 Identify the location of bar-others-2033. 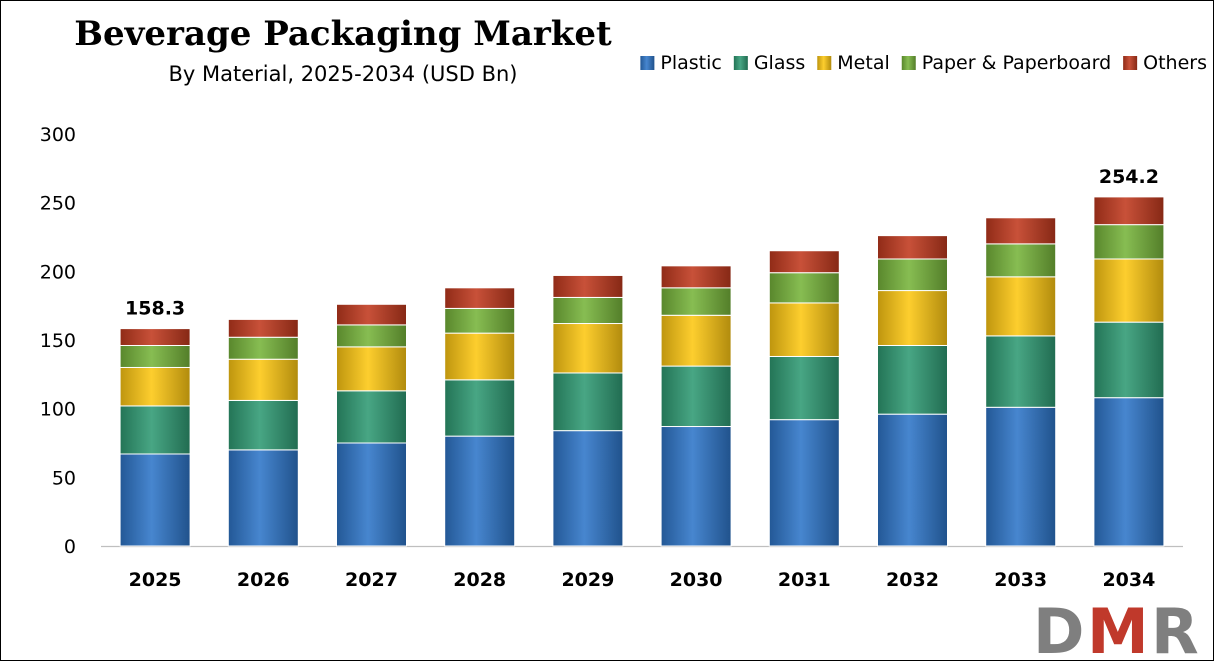
(1021, 231).